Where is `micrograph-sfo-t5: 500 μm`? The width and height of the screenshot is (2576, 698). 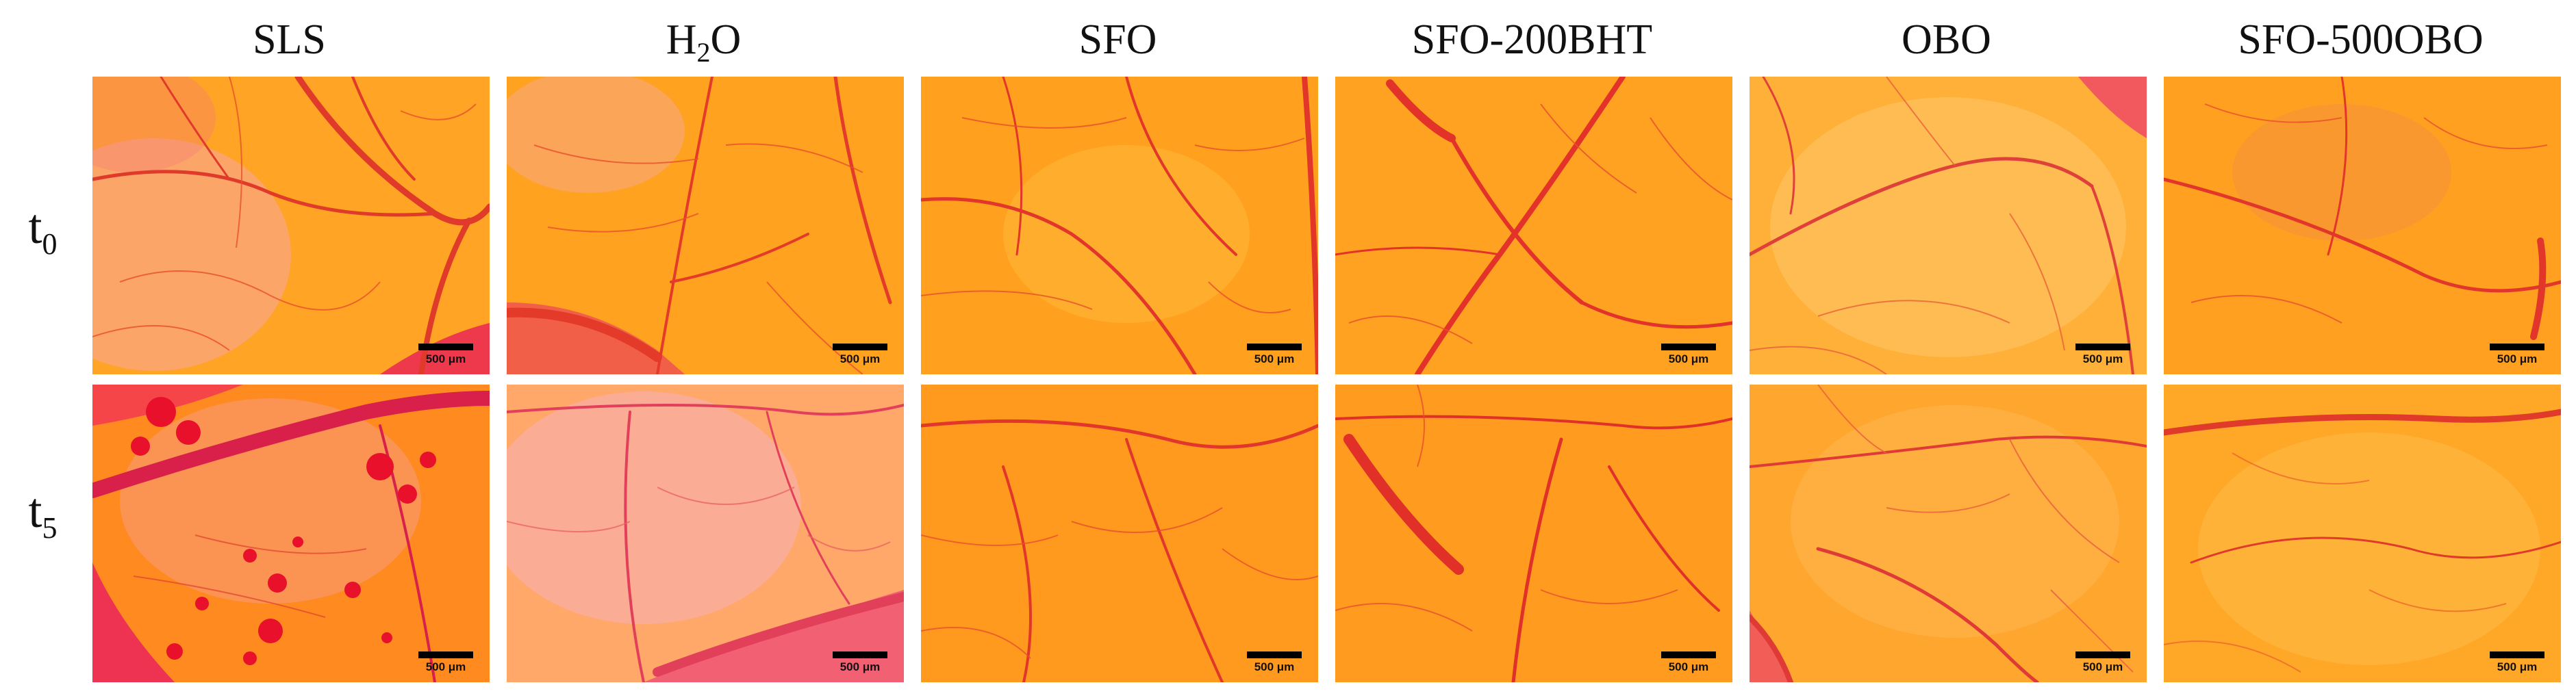
micrograph-sfo-t5: 500 μm is located at coordinates (1119, 533).